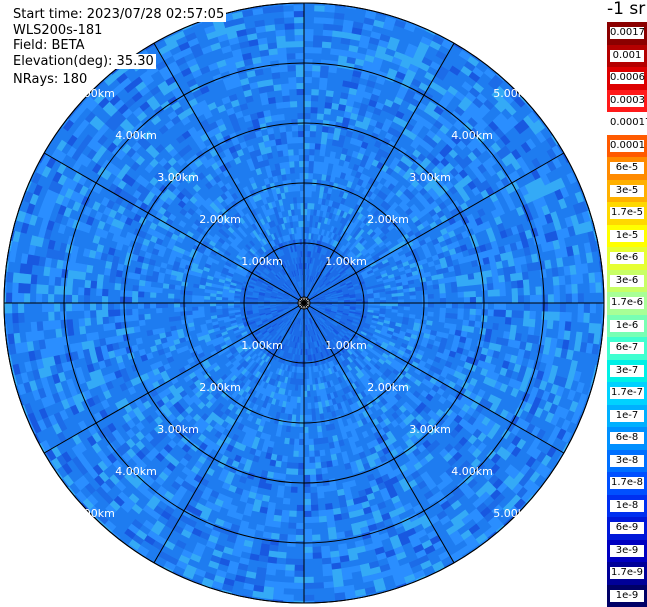  I want to click on colorbar-label: 1.7e-5, so click(627, 213).